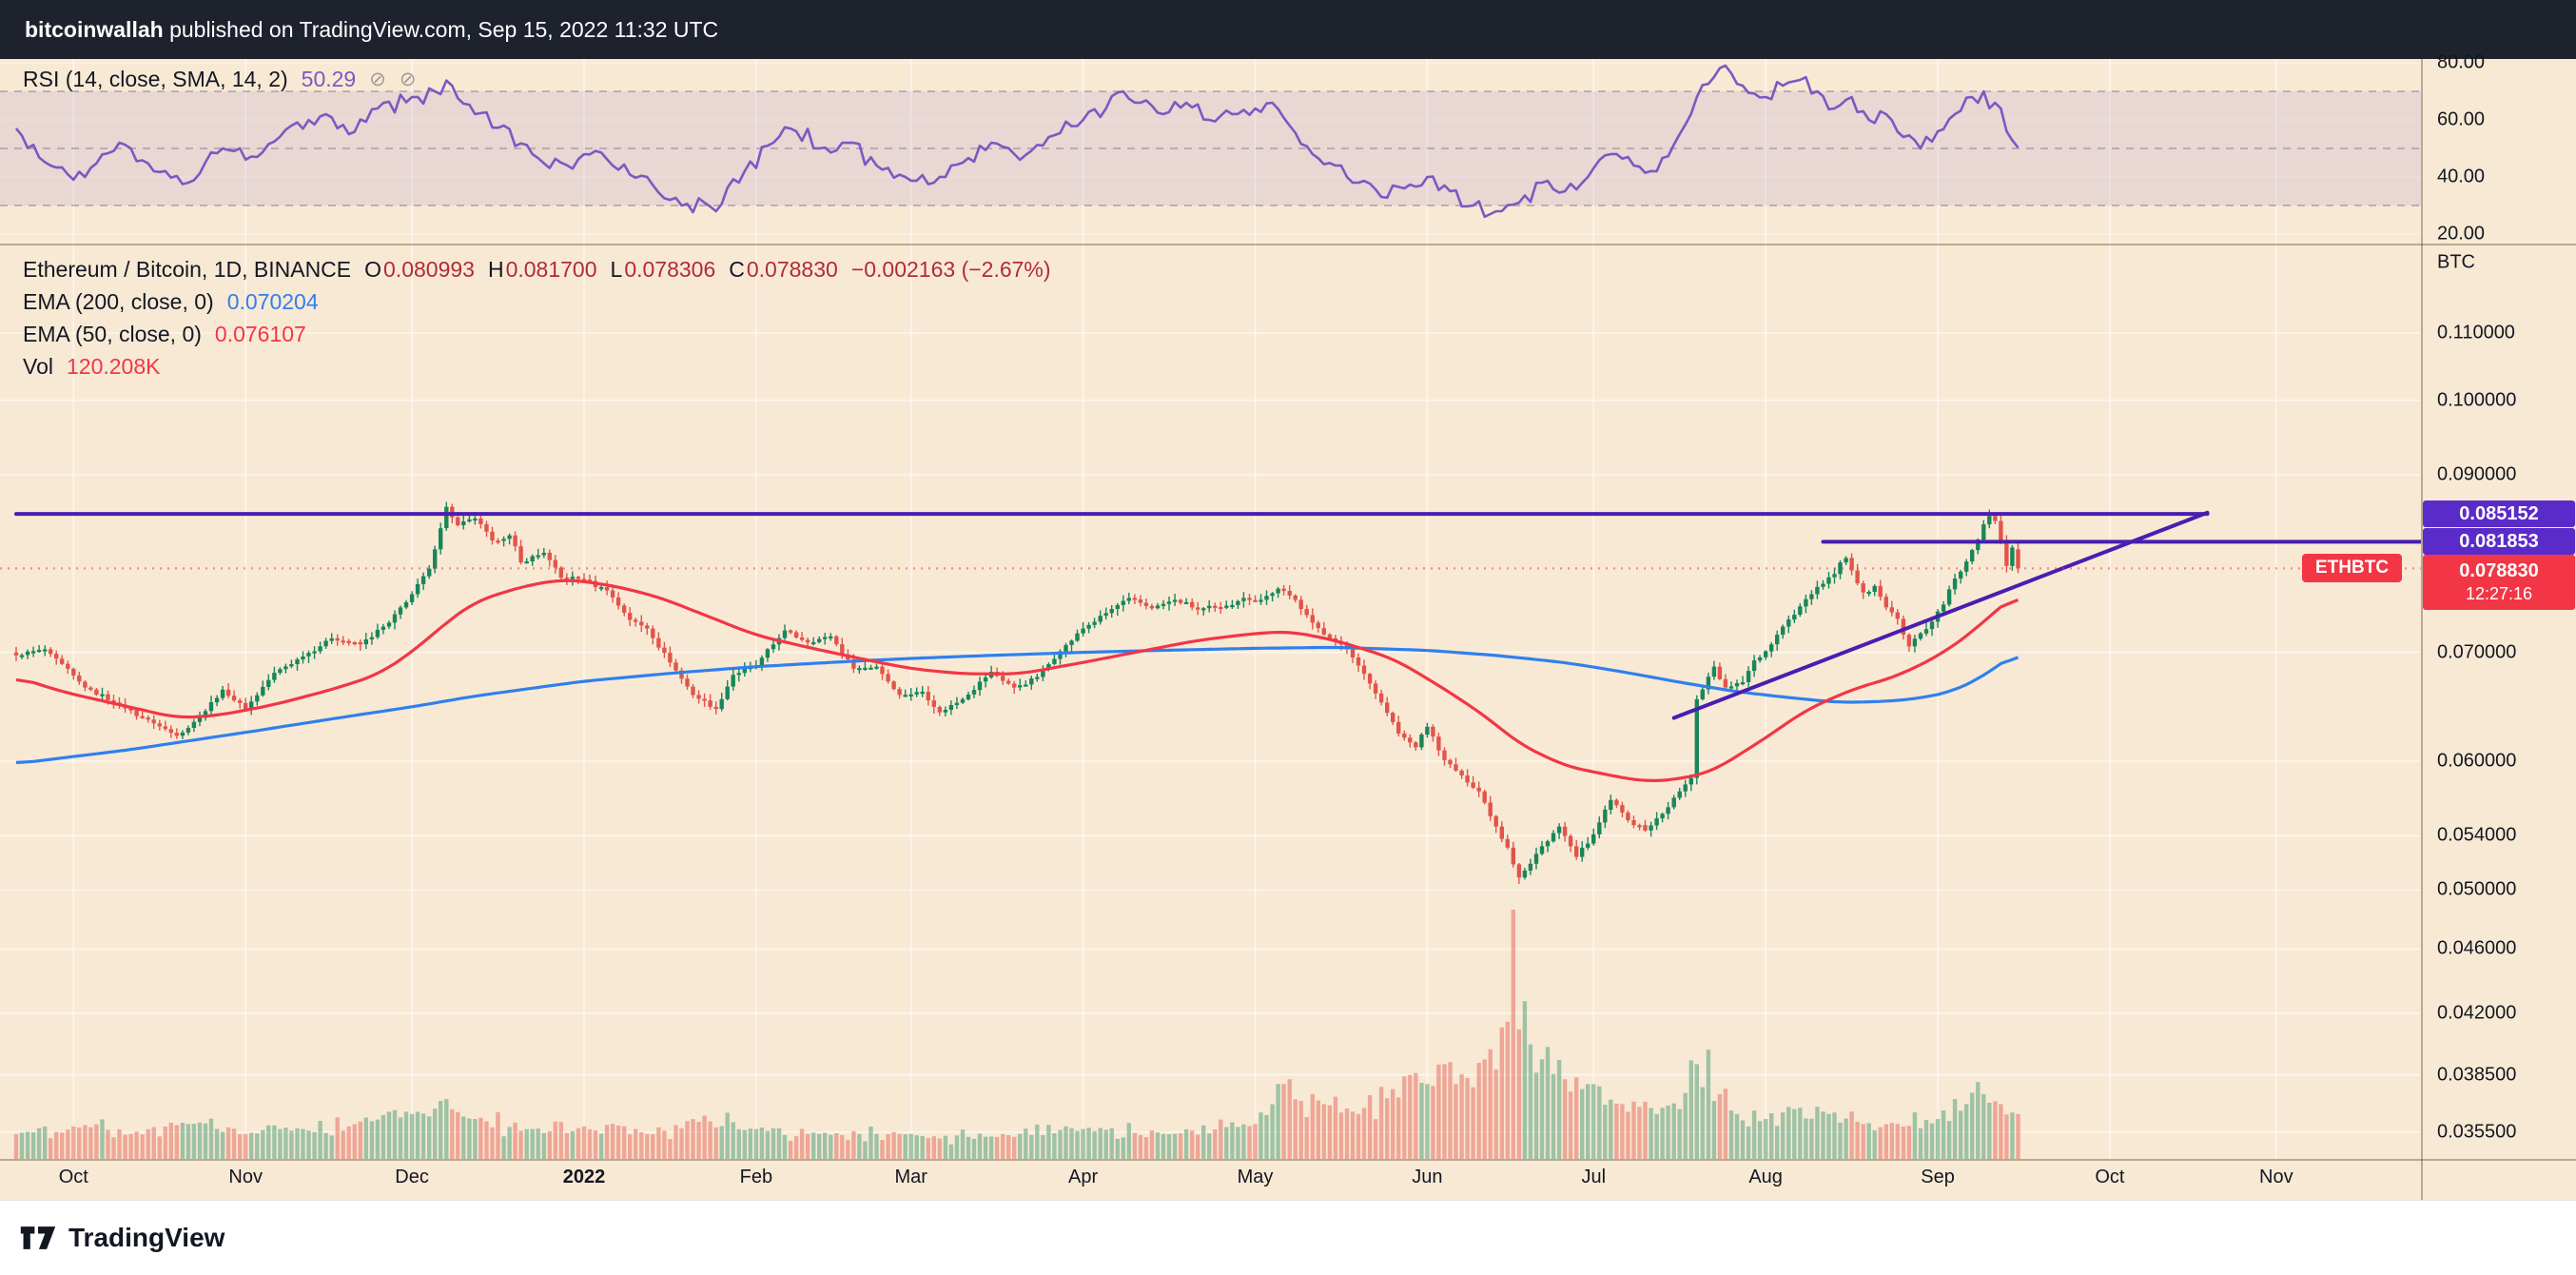 This screenshot has width=2576, height=1275. I want to click on ema50-row: EMA (50, close, 0) 0.076107, so click(537, 334).